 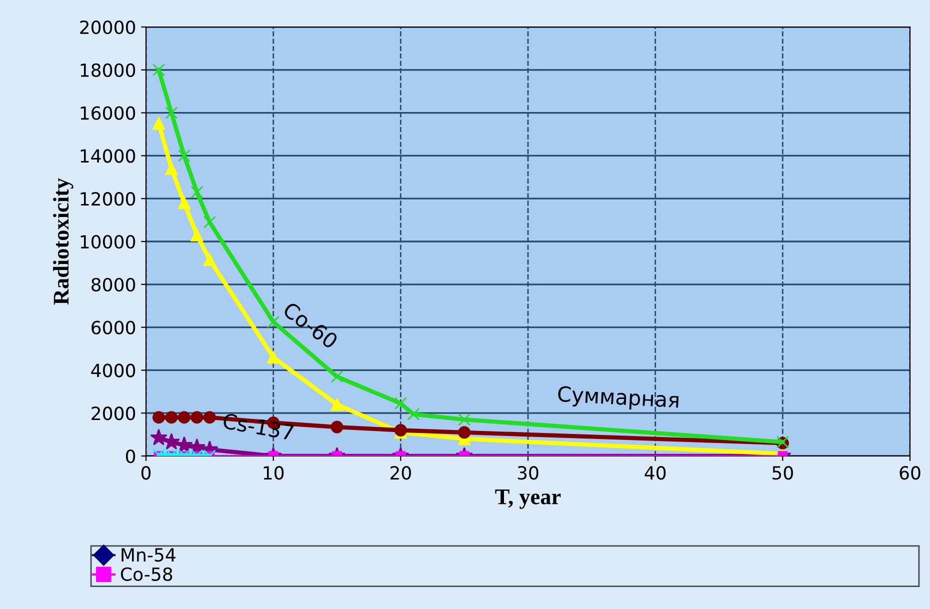 What do you see at coordinates (149, 555) in the screenshot?
I see `legend-label: Mn-54` at bounding box center [149, 555].